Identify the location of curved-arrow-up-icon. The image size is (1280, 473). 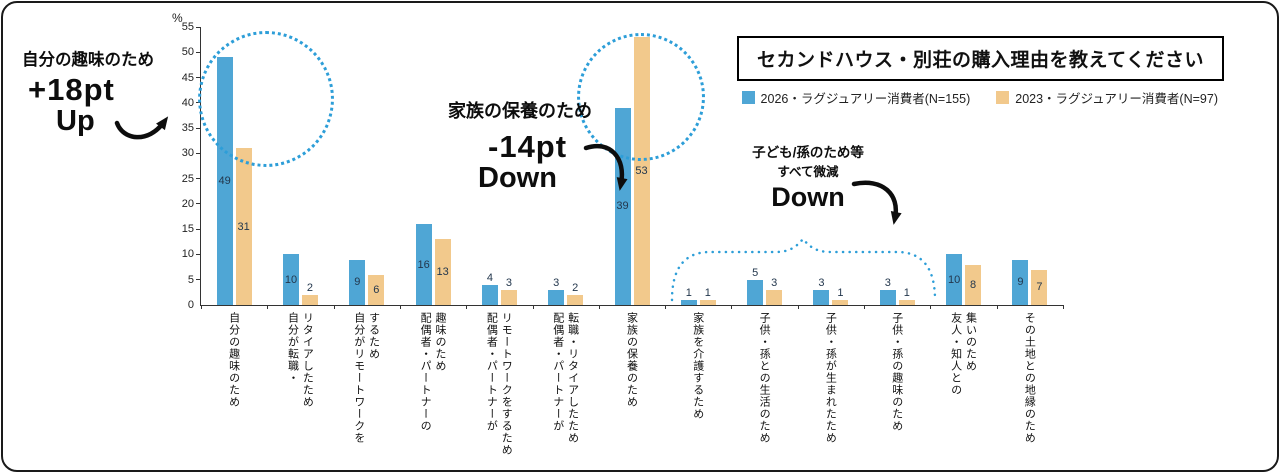
(141, 128).